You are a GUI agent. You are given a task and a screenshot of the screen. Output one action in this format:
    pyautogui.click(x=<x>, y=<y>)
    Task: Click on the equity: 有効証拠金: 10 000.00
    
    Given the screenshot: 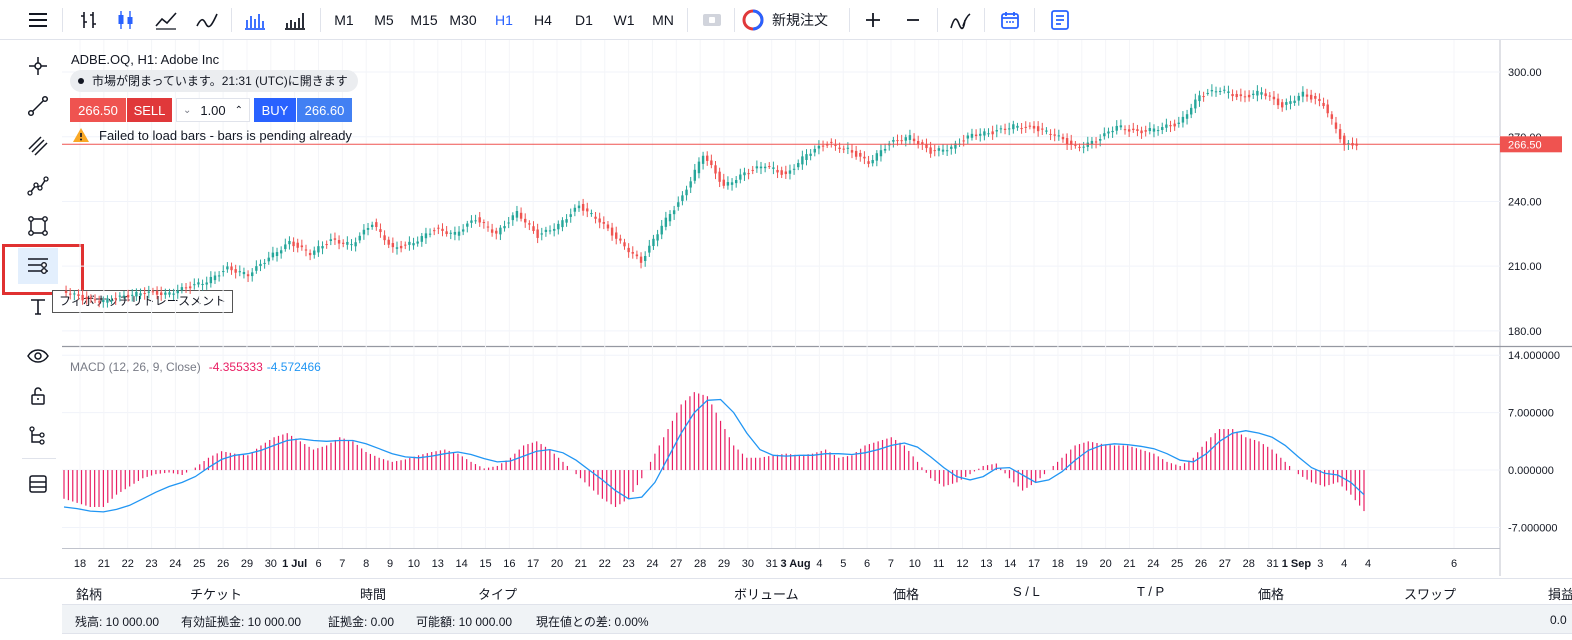 What is the action you would take?
    pyautogui.click(x=241, y=622)
    